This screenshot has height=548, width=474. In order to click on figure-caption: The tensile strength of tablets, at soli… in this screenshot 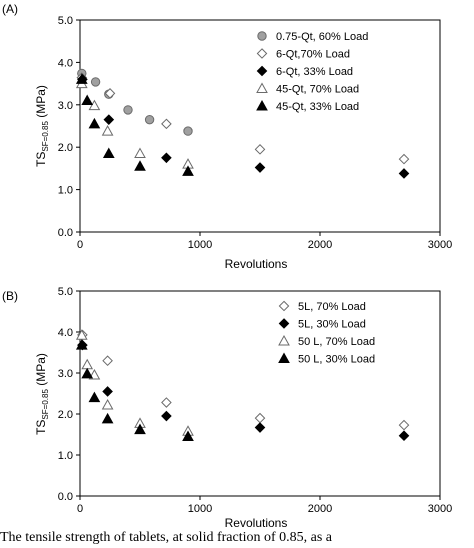, I will do `click(166, 537)`.